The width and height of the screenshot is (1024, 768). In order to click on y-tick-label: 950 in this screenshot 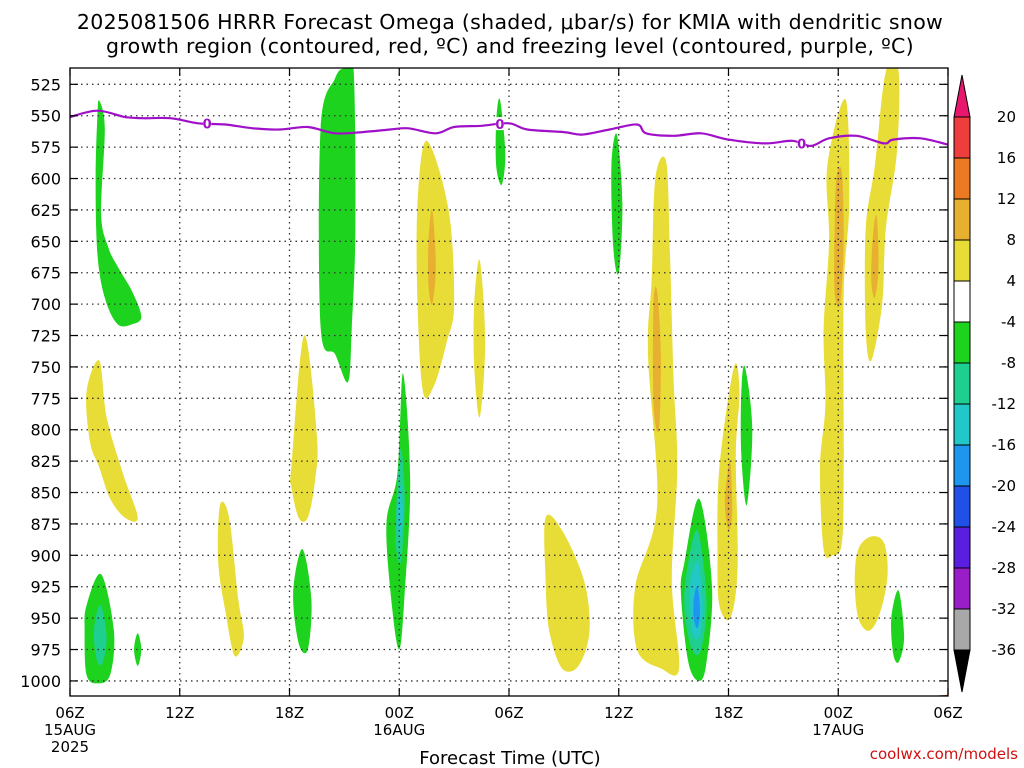, I will do `click(45, 618)`.